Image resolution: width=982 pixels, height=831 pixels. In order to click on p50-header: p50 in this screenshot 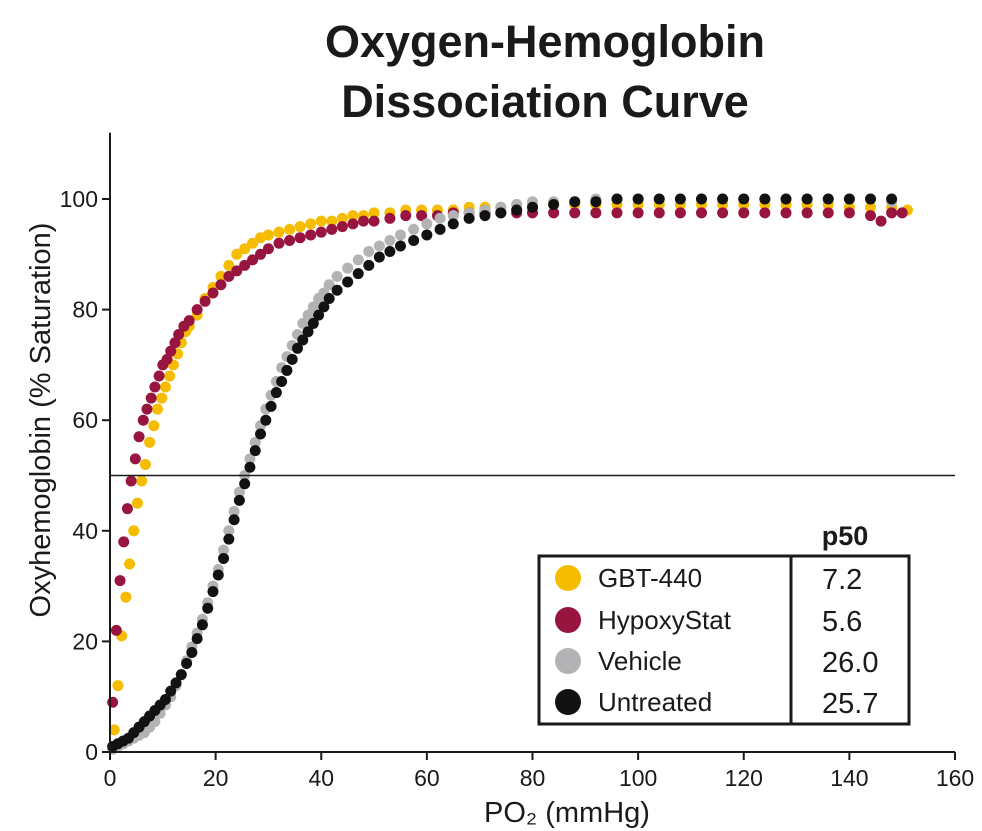, I will do `click(845, 536)`.